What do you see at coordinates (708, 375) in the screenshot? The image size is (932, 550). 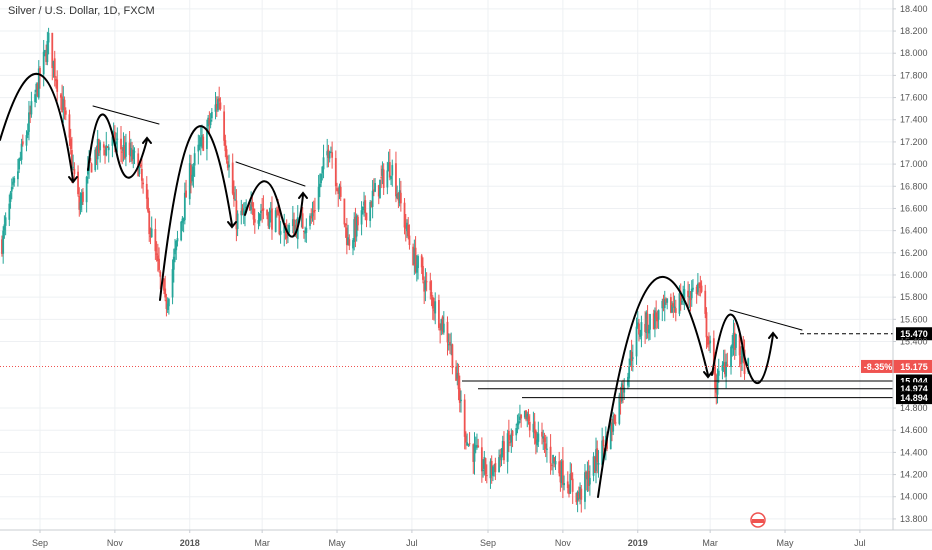 I see `arrow-down` at bounding box center [708, 375].